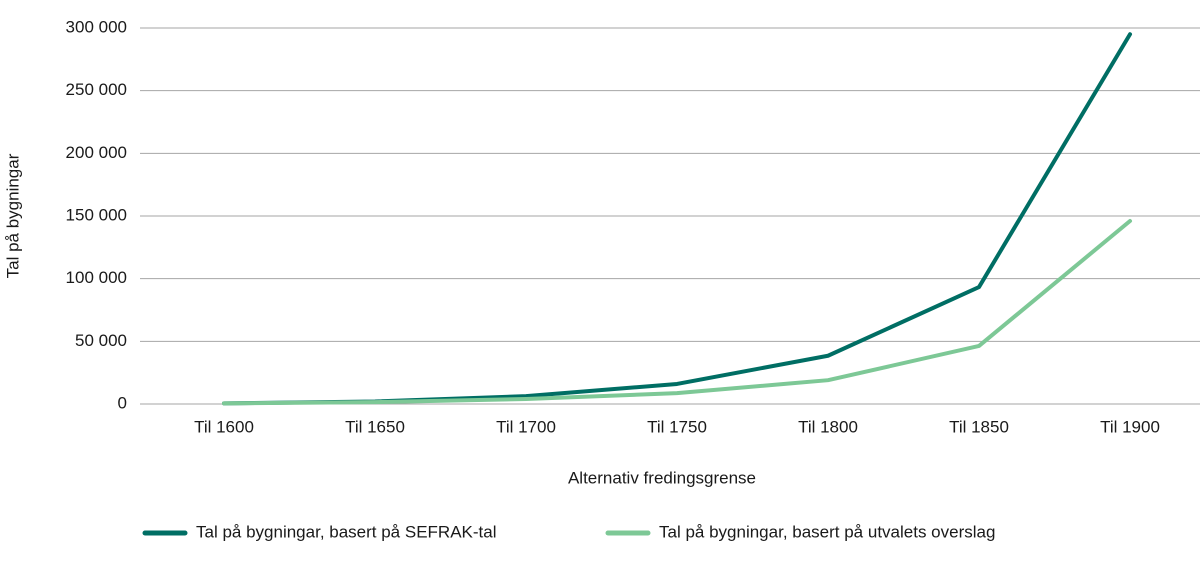  What do you see at coordinates (375, 426) in the screenshot?
I see `x-tick-label: Til 1650` at bounding box center [375, 426].